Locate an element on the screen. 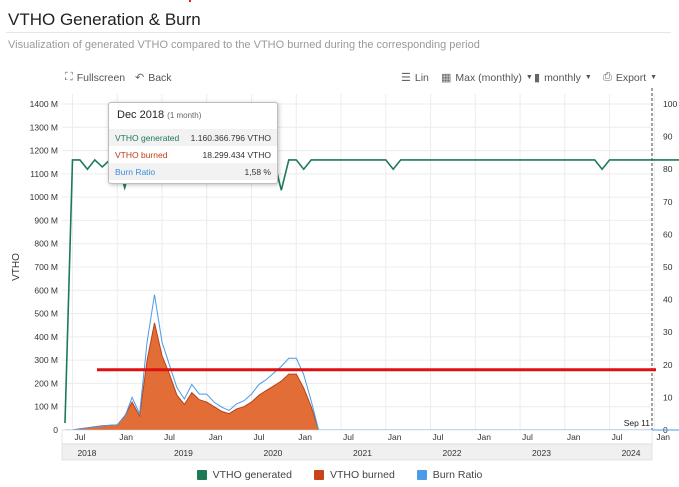 The image size is (679, 487). legend-item-burned: VTHO burned is located at coordinates (354, 475).